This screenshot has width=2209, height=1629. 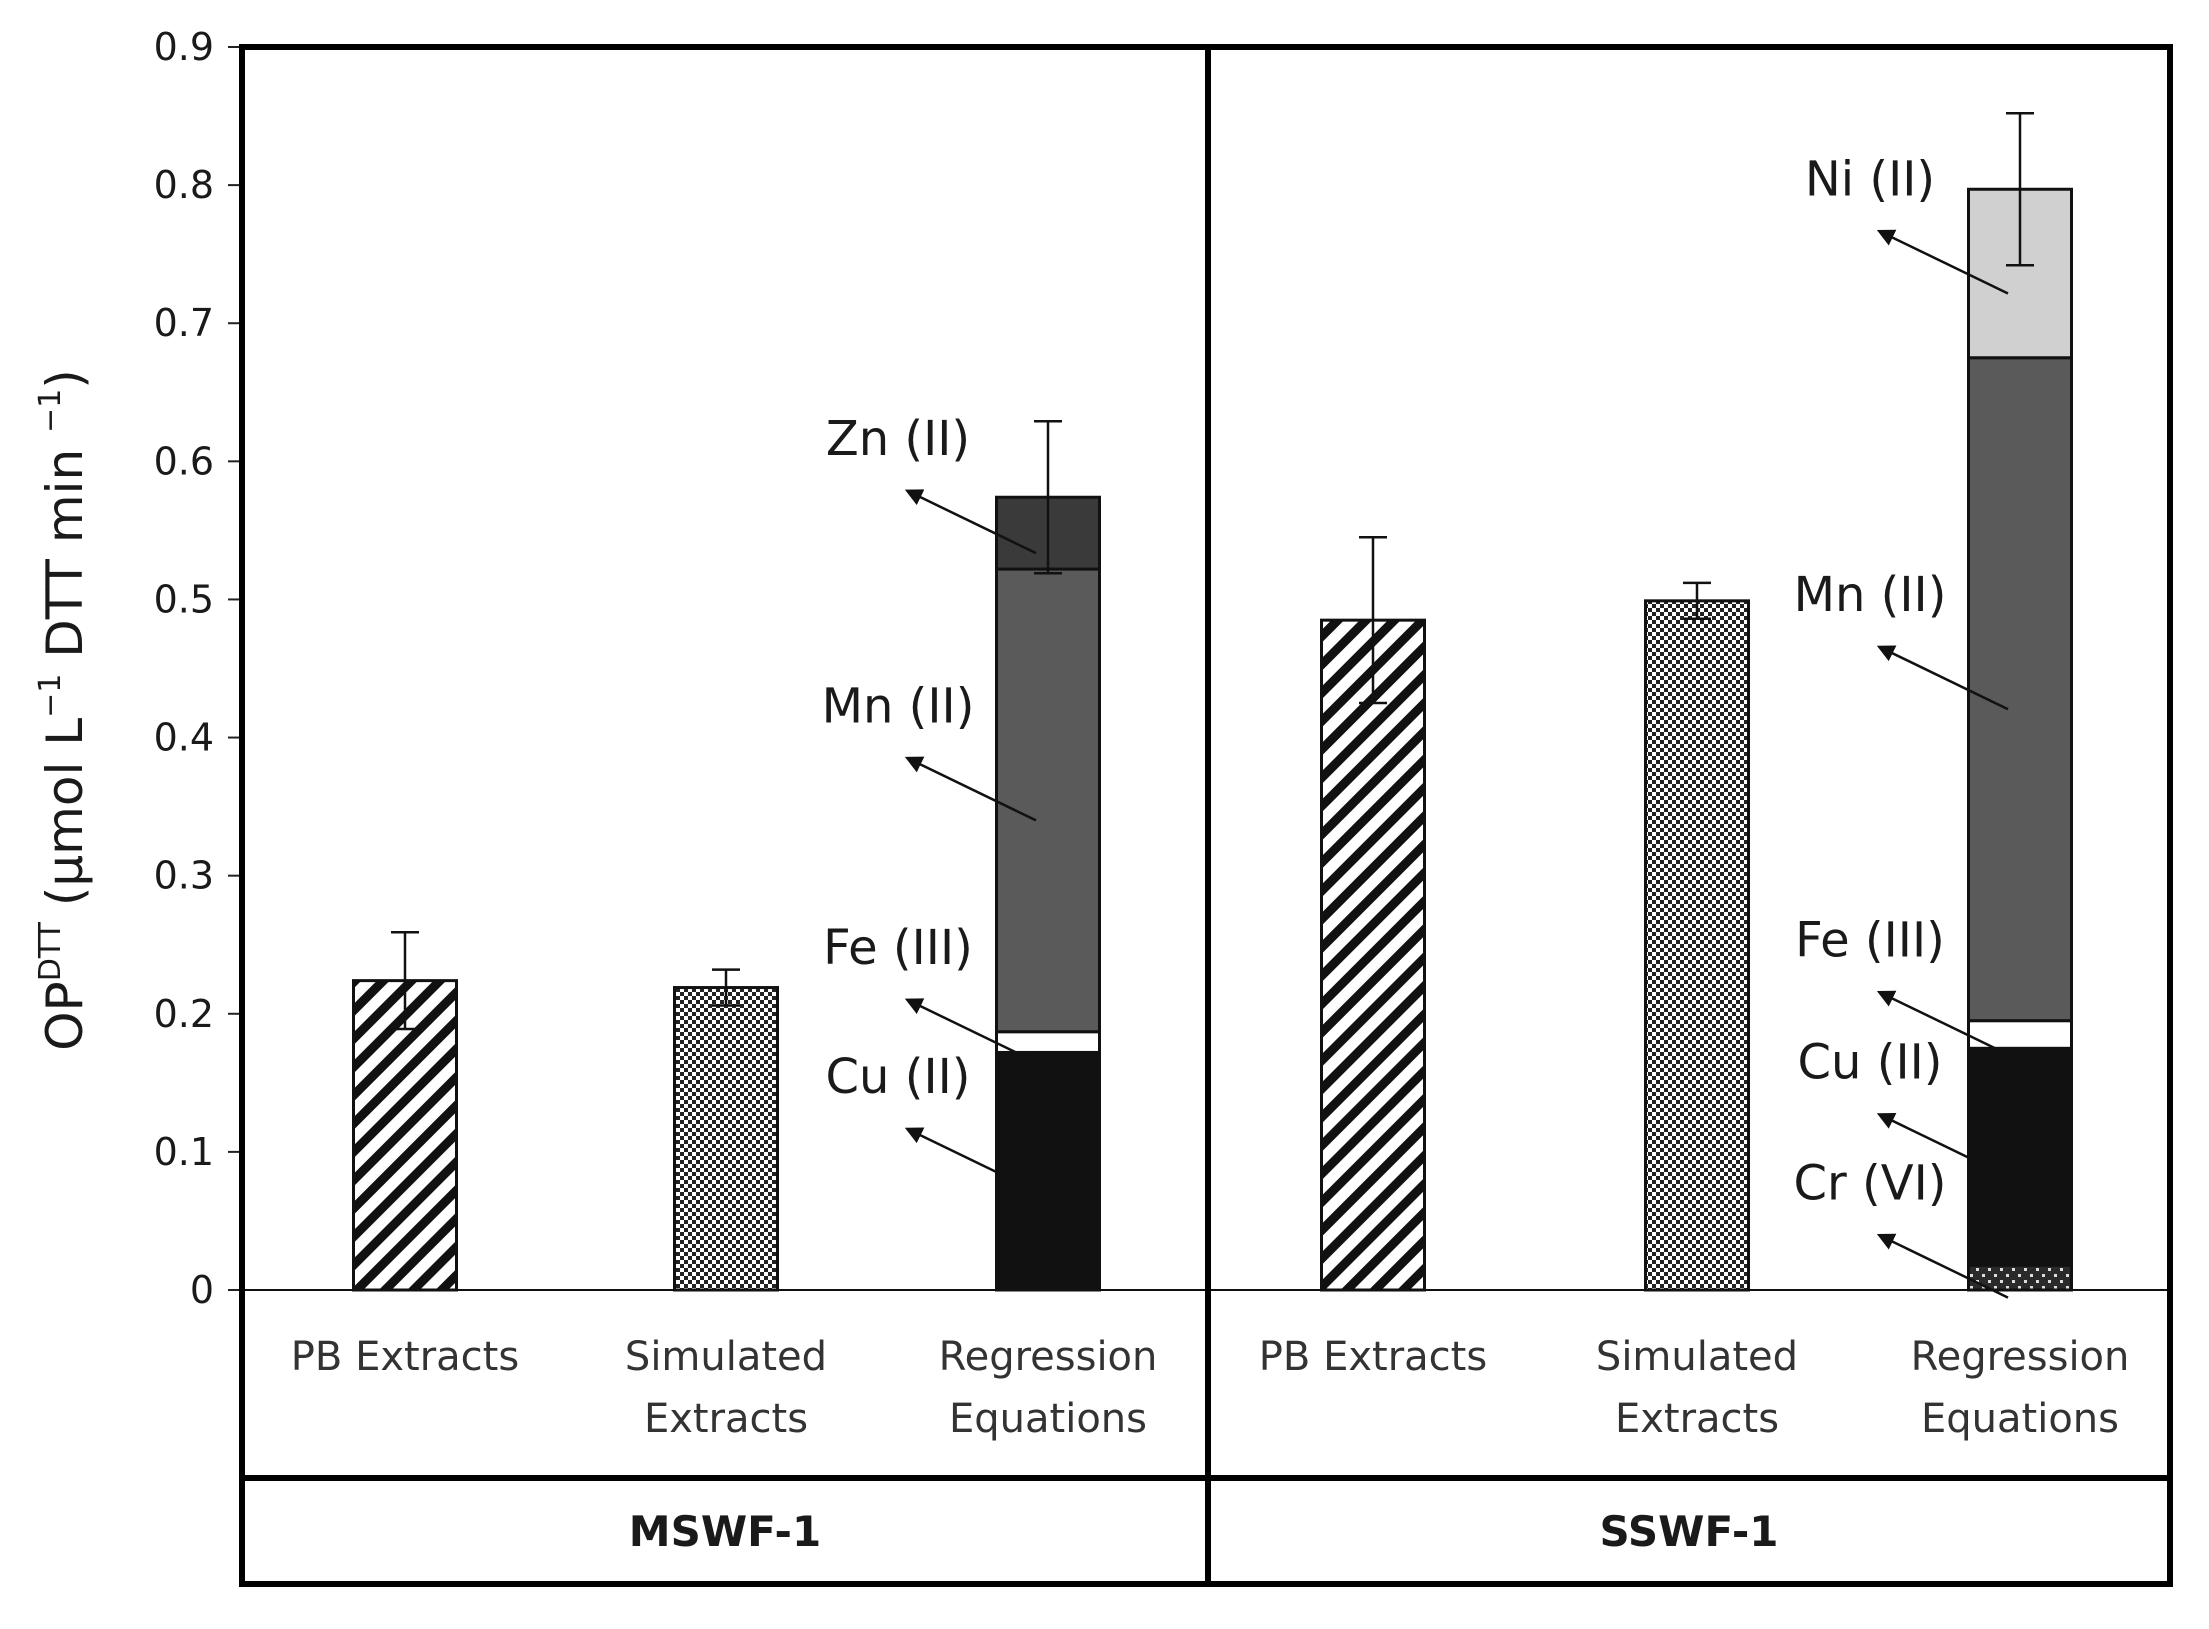 I want to click on group-label: MSWF-1, so click(x=725, y=1531).